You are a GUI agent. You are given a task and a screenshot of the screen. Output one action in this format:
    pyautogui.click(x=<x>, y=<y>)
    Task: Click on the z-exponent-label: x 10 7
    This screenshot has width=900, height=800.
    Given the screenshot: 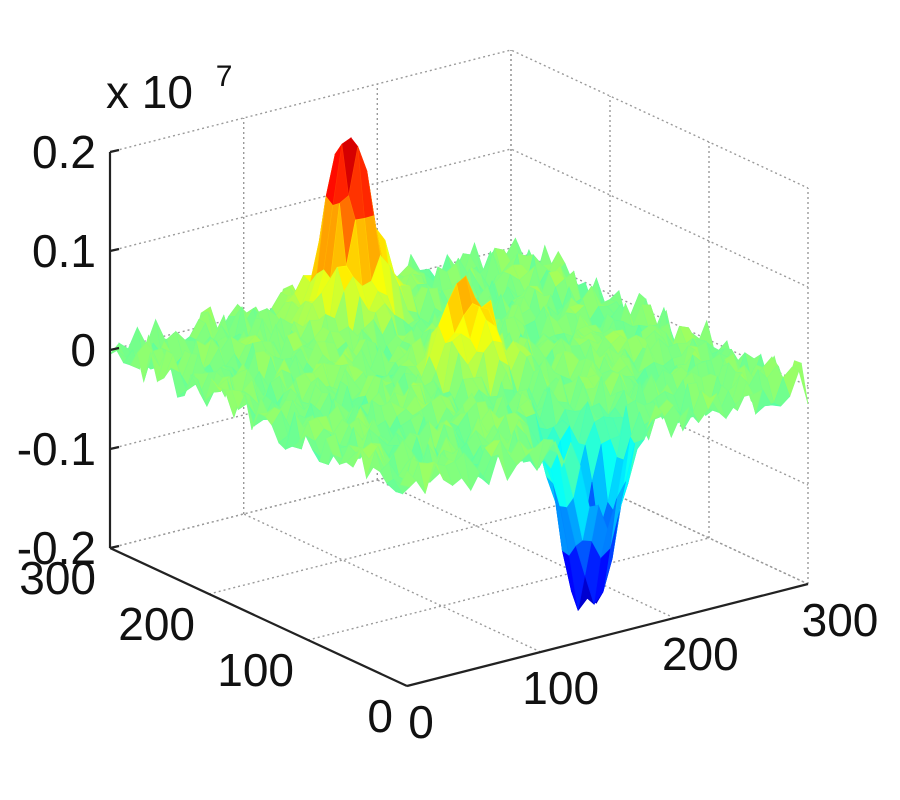 What is the action you would take?
    pyautogui.click(x=169, y=89)
    